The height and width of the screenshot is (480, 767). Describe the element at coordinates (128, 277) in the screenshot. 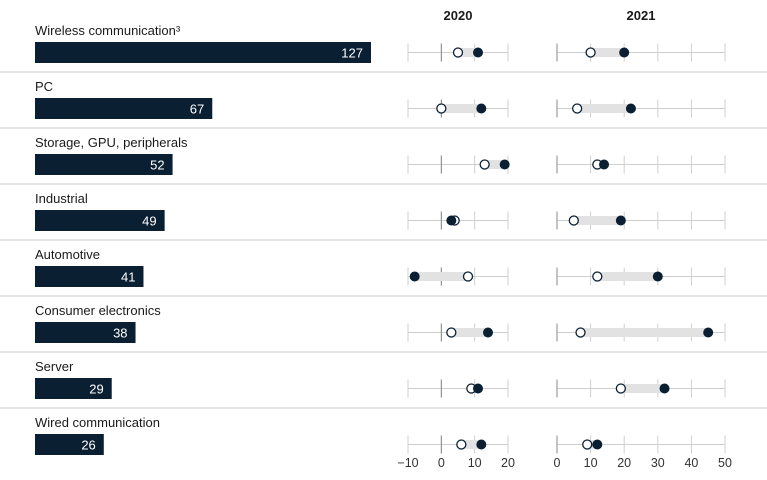

I see `bar-value-label: 41` at that location.